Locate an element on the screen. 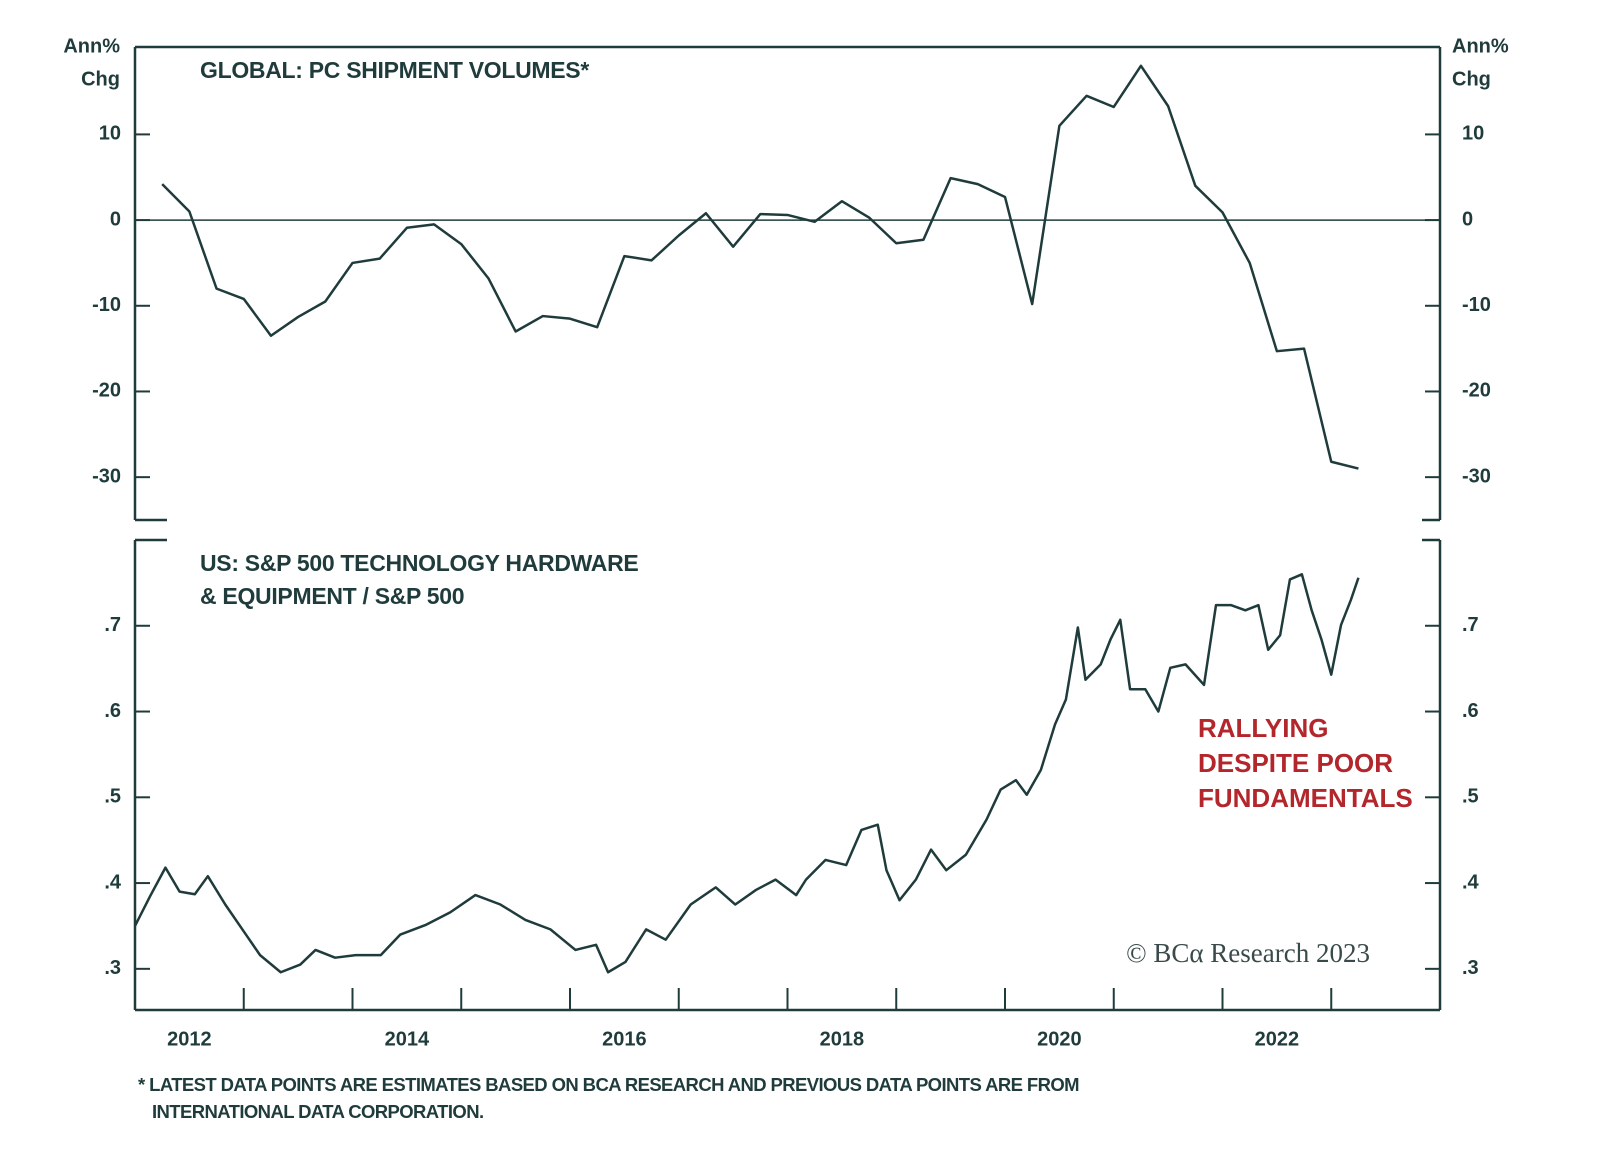 Image resolution: width=1600 pixels, height=1168 pixels. x-tick-label: 2012 is located at coordinates (189, 1039).